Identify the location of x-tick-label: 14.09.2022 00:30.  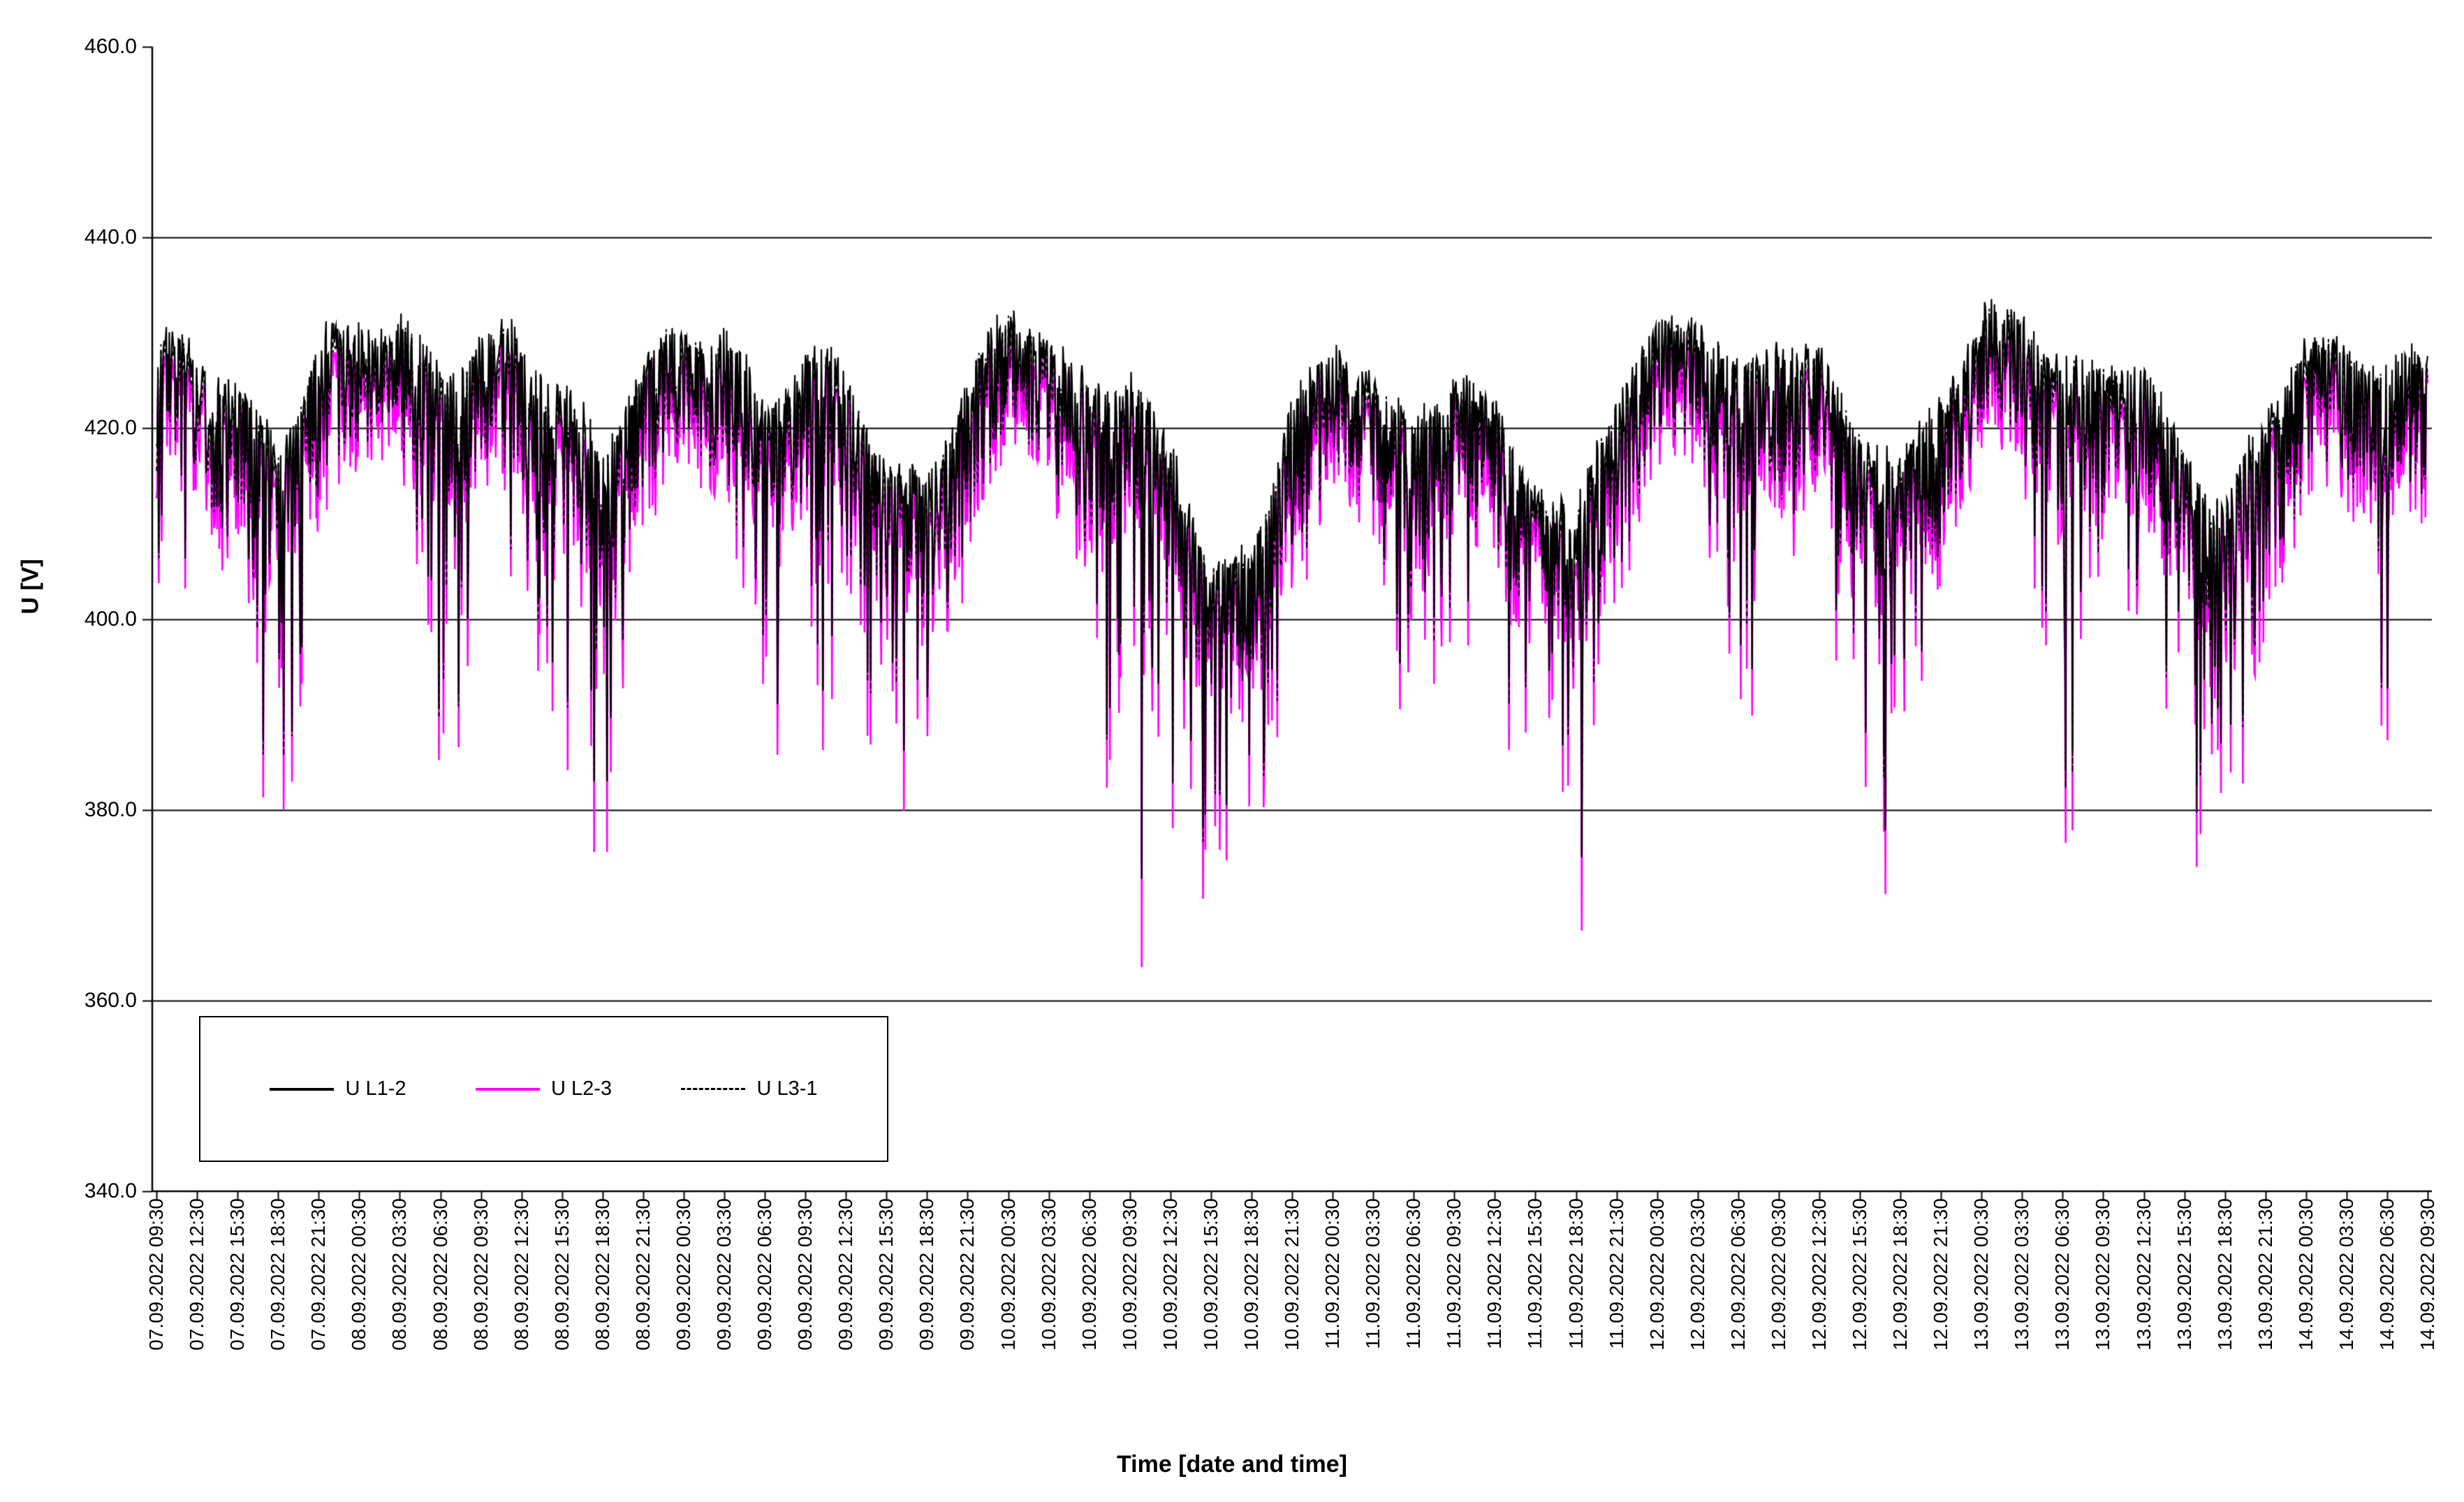
(2305, 1274).